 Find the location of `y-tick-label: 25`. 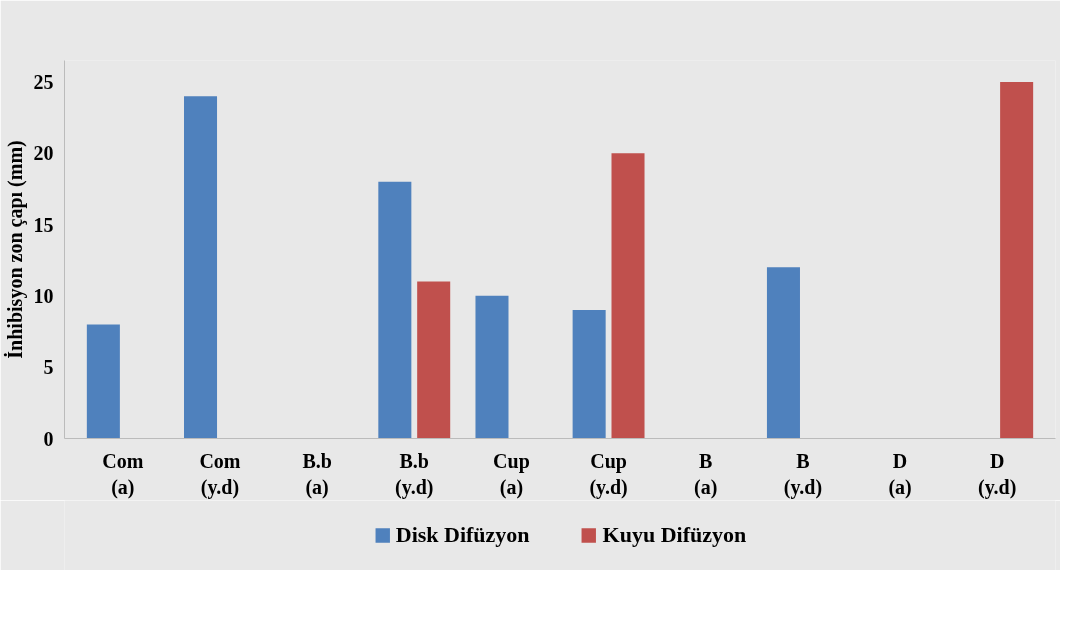

y-tick-label: 25 is located at coordinates (43, 81).